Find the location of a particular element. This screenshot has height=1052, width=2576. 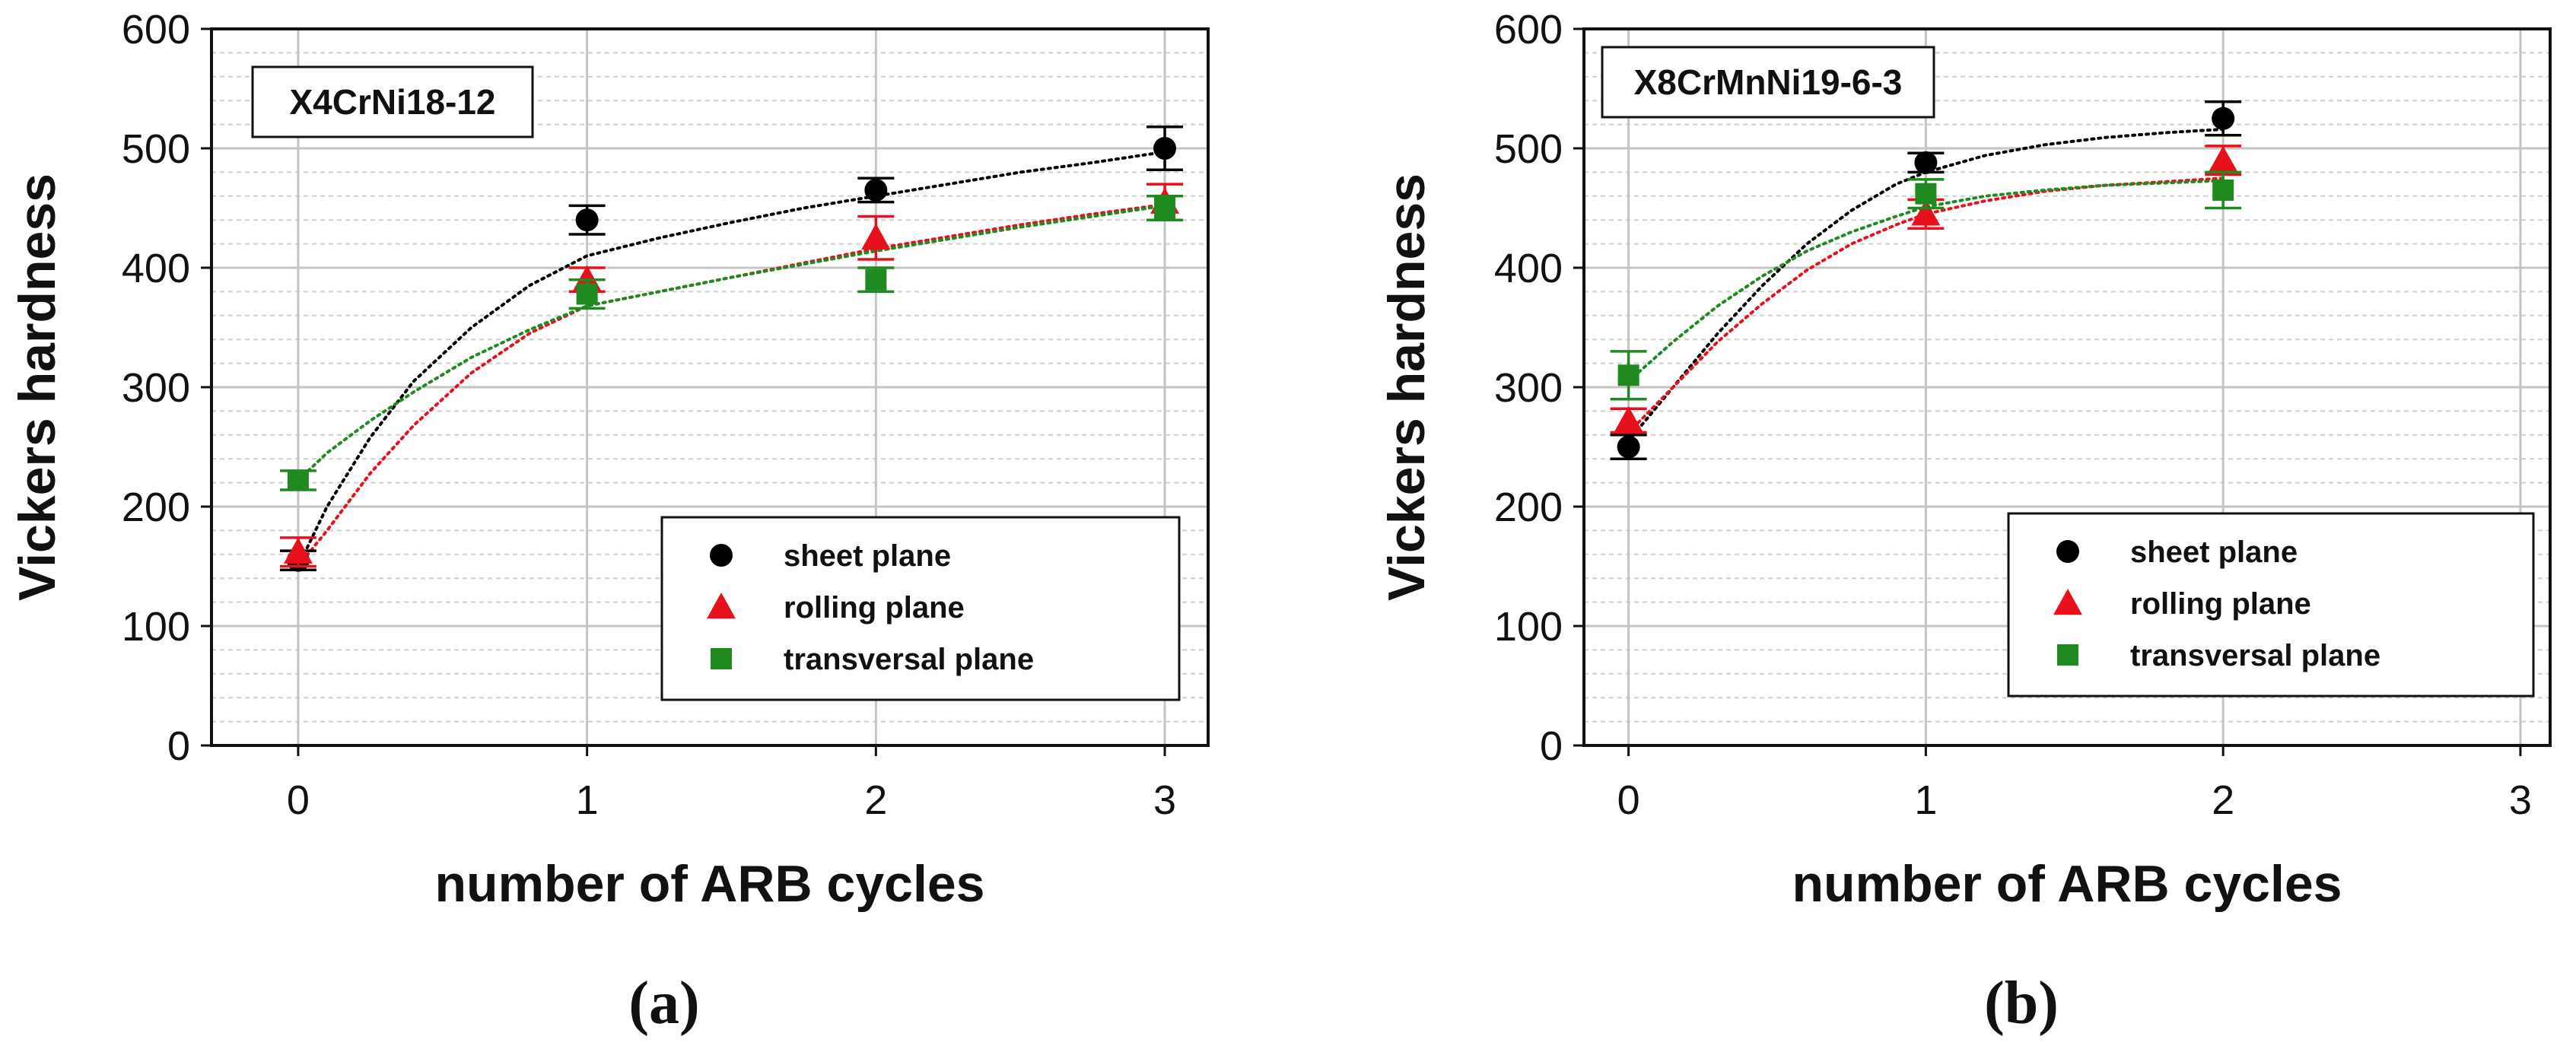

fit-curve-rolling-plane is located at coordinates (731, 385).